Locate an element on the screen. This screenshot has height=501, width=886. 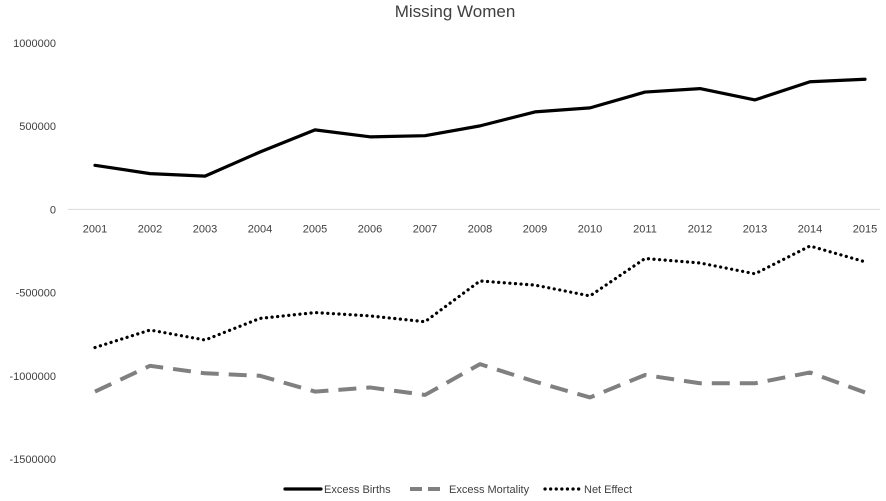
y-tick-label: -1000000 is located at coordinates (33, 377).